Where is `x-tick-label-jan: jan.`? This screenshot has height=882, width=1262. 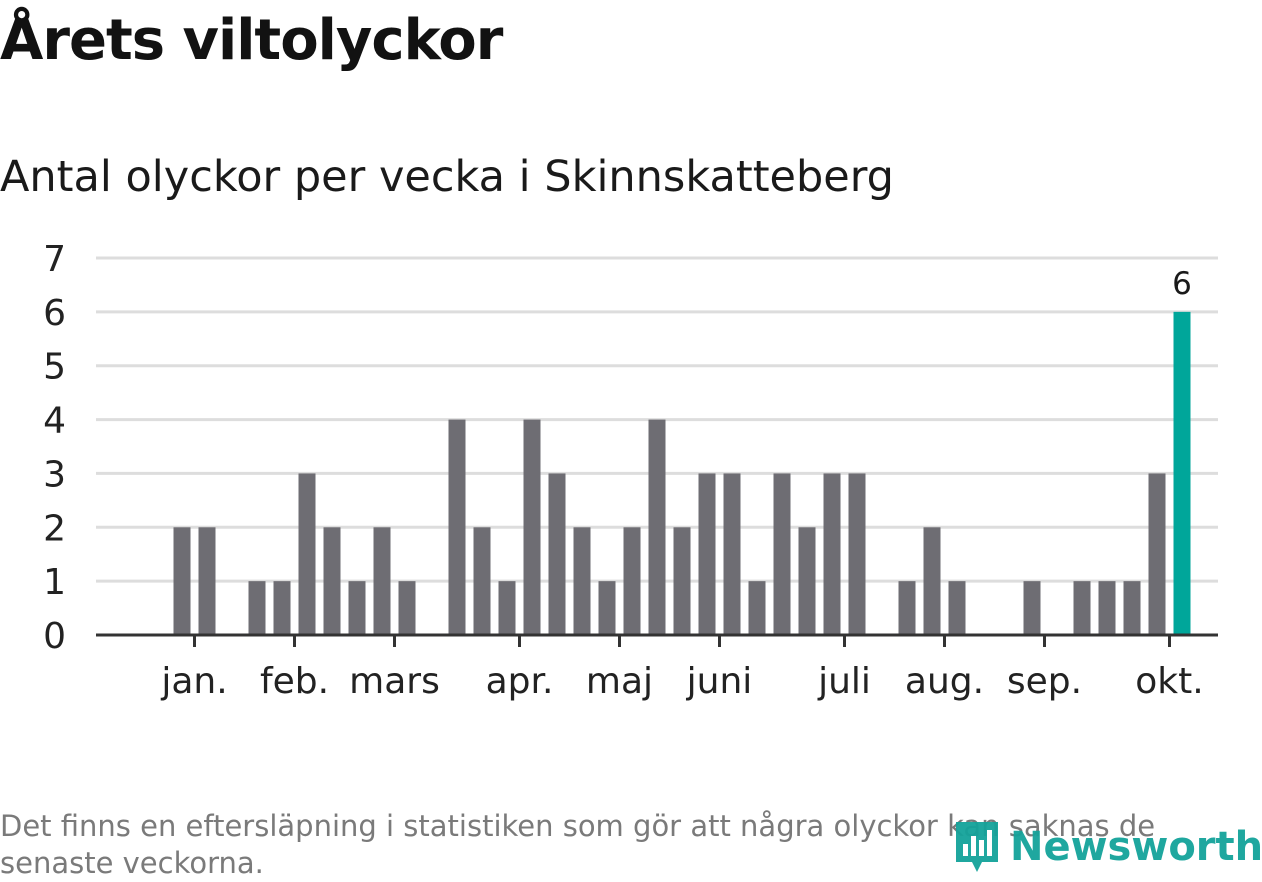 x-tick-label-jan: jan. is located at coordinates (193, 681).